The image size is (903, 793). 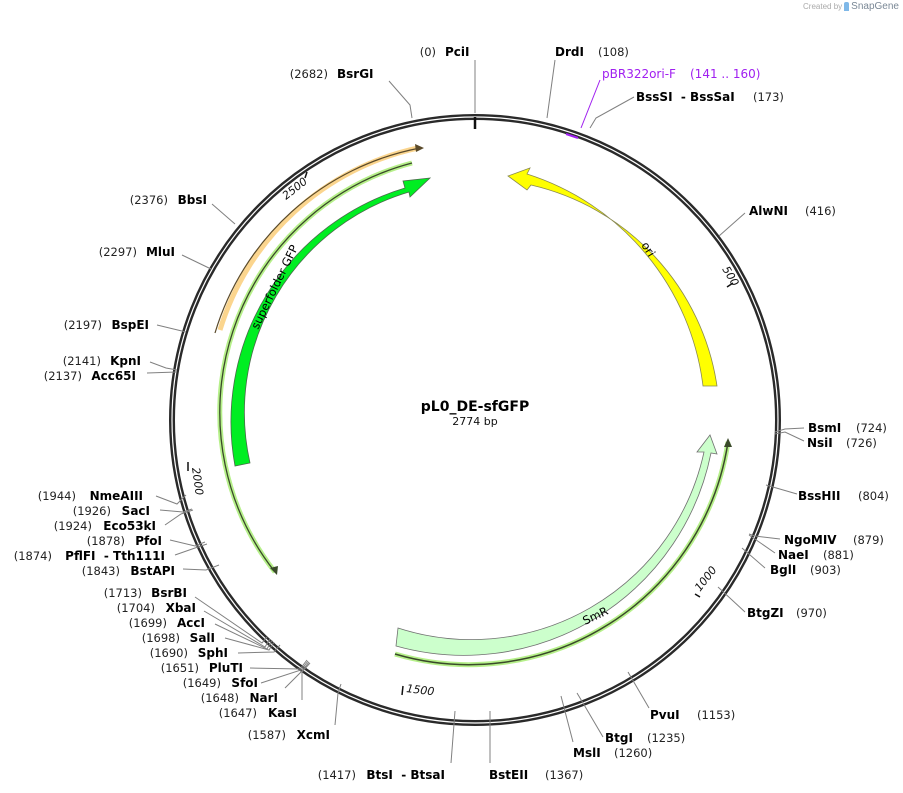 What do you see at coordinates (145, 593) in the screenshot?
I see `enzyme-bsrbi: (1713) BsrBI` at bounding box center [145, 593].